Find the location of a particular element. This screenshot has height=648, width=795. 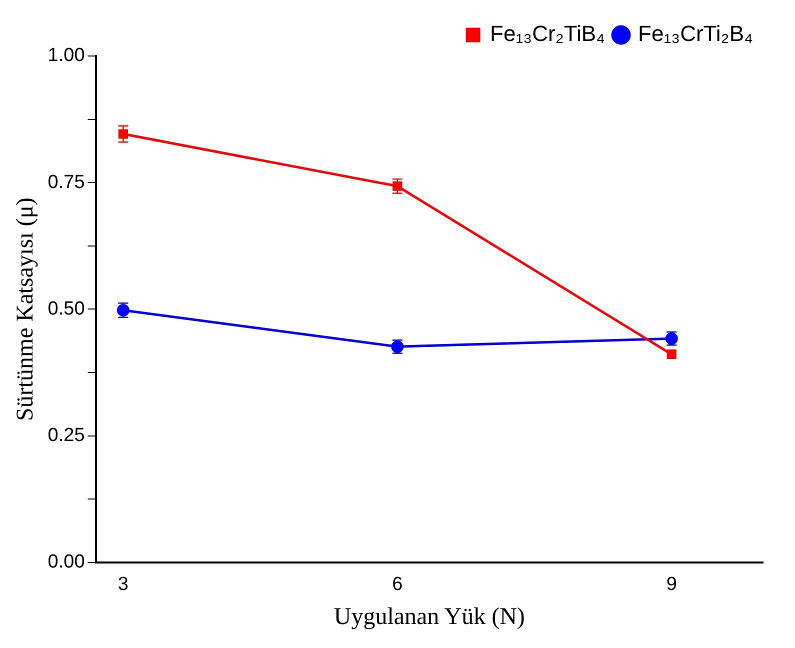

y-tick-label: 0.00 is located at coordinates (66, 562).